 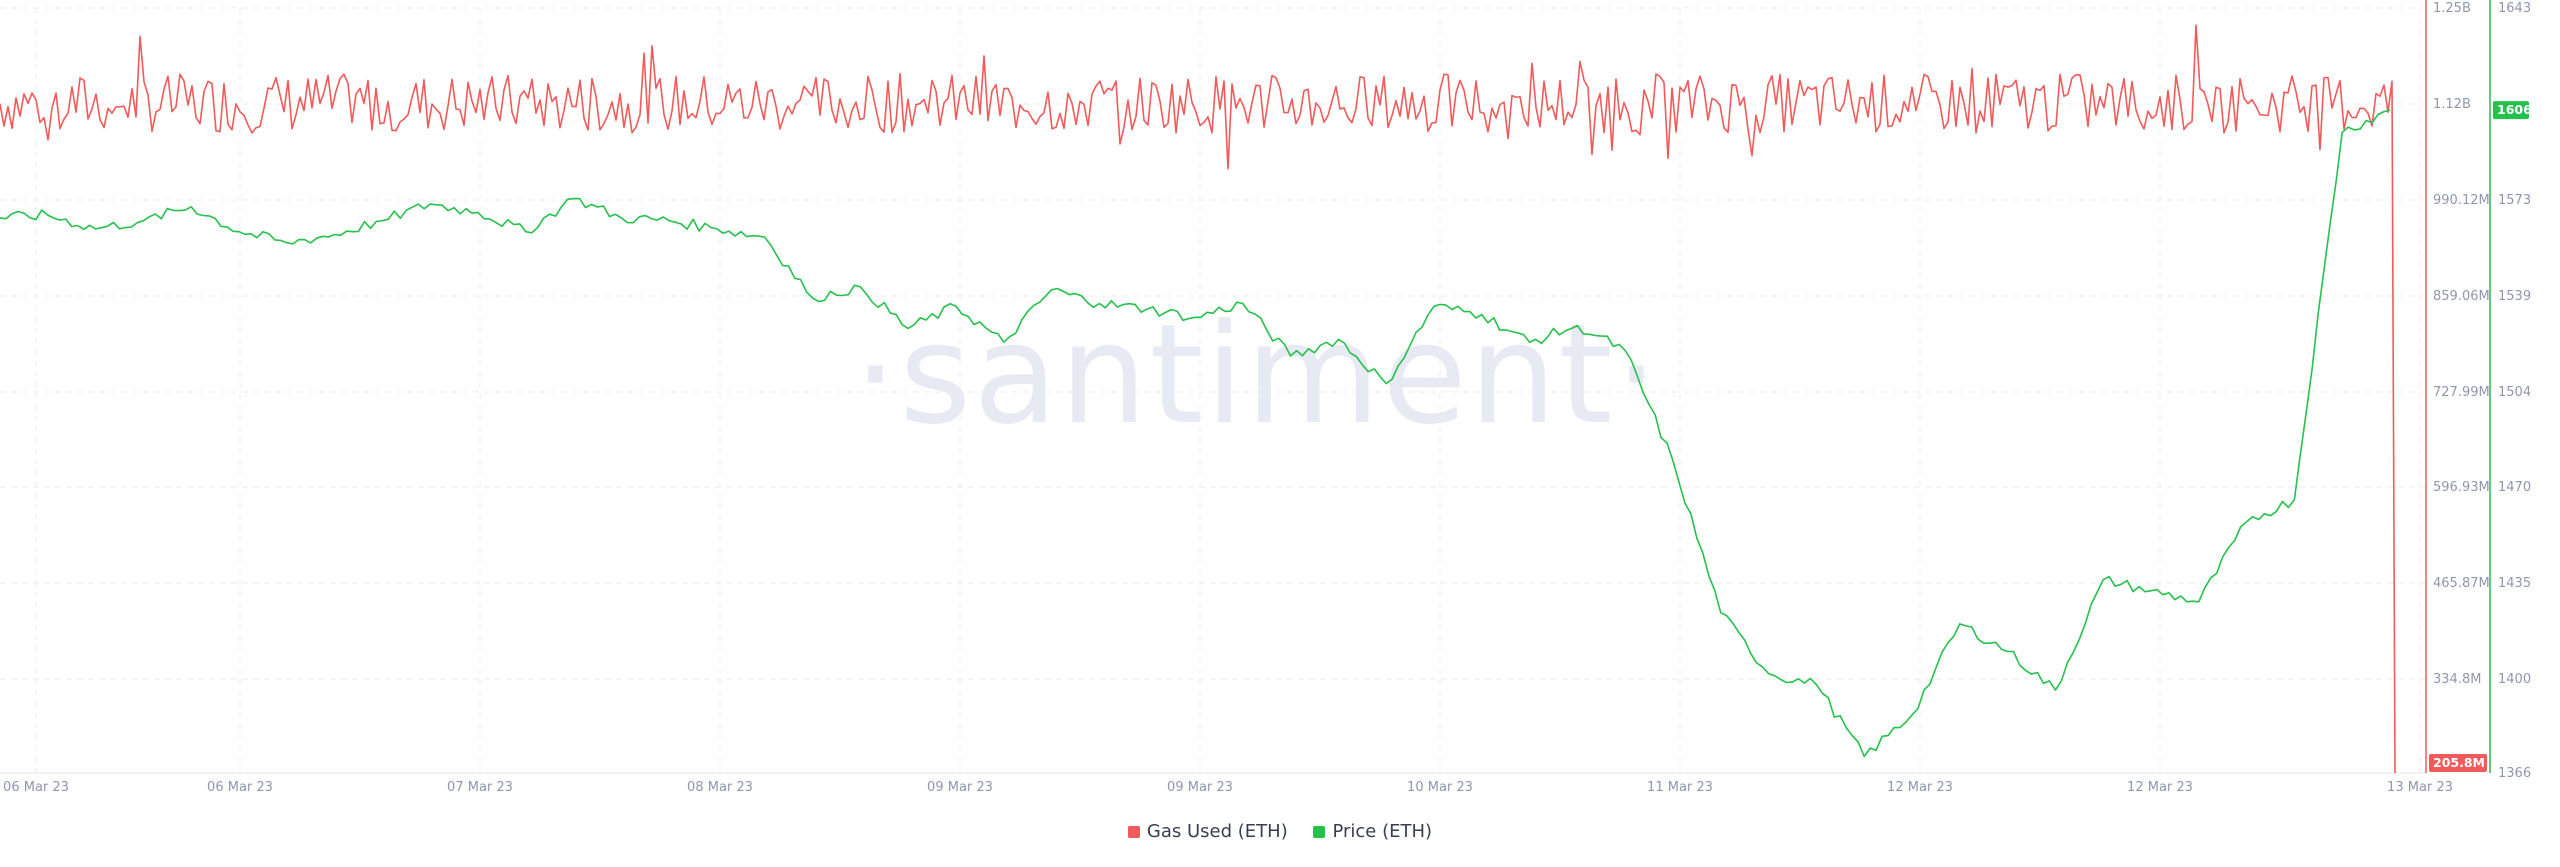 What do you see at coordinates (2514, 679) in the screenshot?
I see `right-axis-tick-label: 1400` at bounding box center [2514, 679].